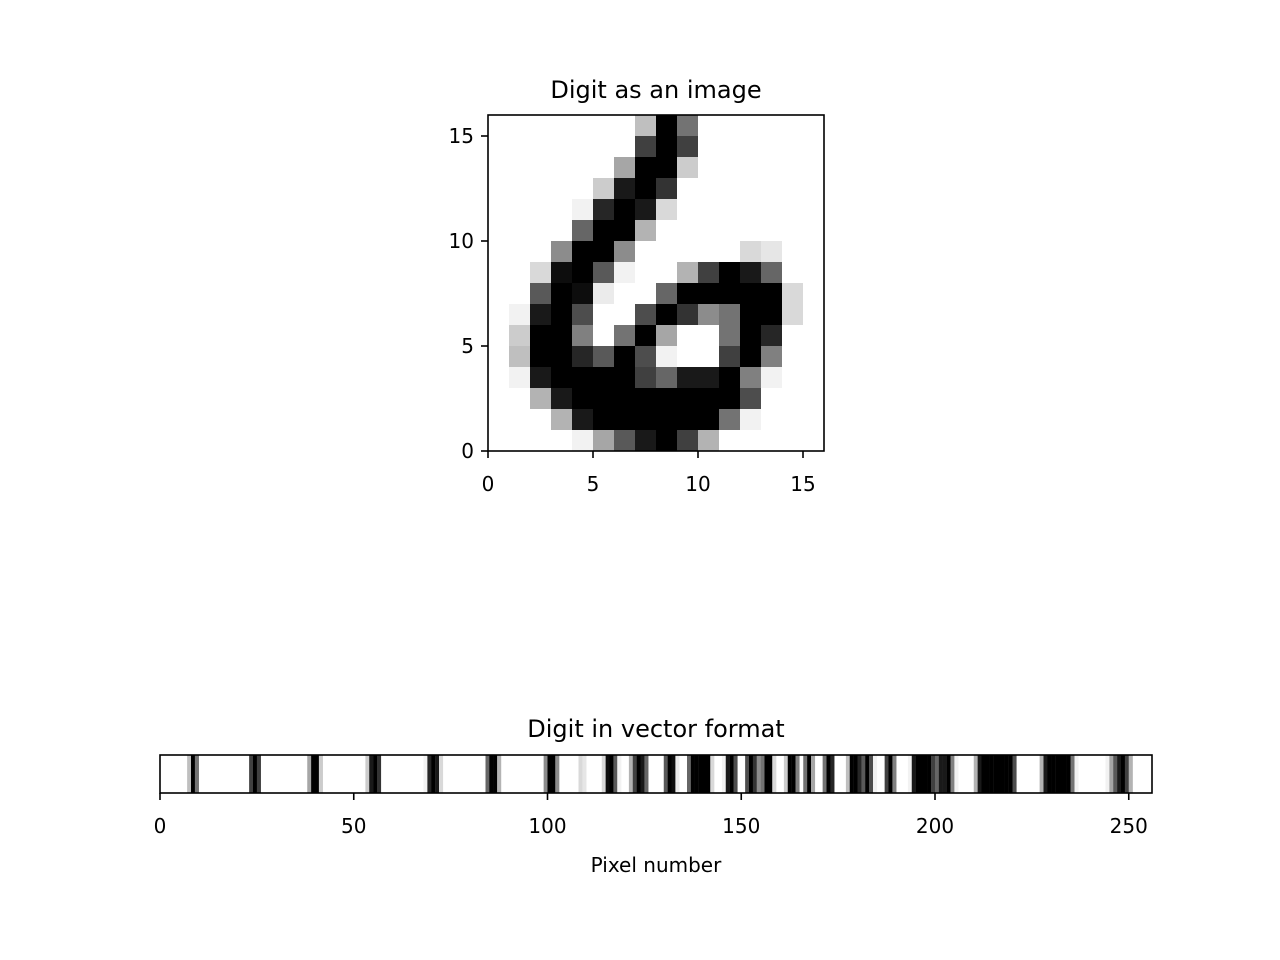 Image resolution: width=1280 pixels, height=960 pixels. What do you see at coordinates (593, 484) in the screenshot?
I see `image-x-tick-label: 5` at bounding box center [593, 484].